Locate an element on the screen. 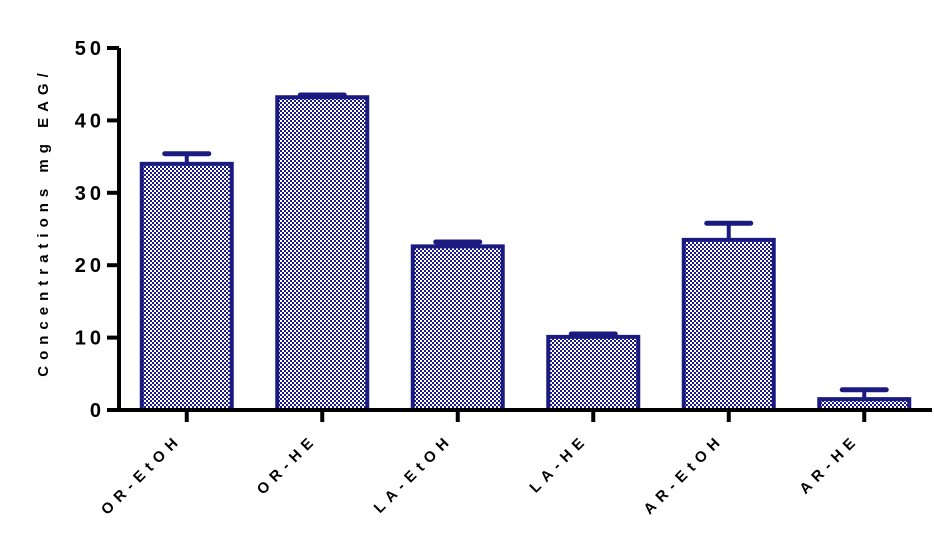  y-tick-label: 10 is located at coordinates (90, 339).